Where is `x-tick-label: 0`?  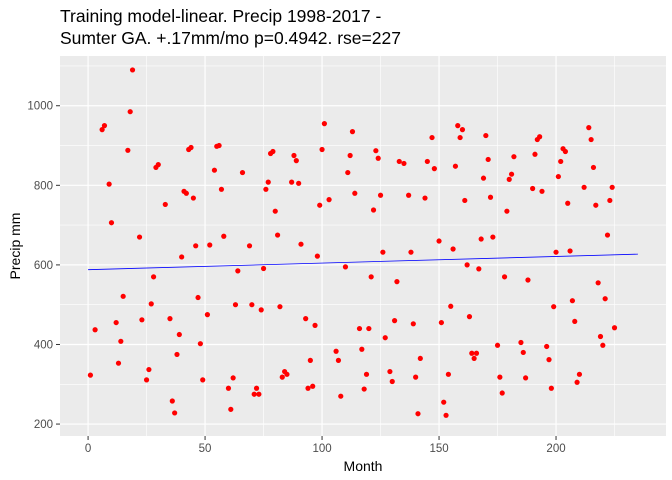
x-tick-label: 0 is located at coordinates (88, 449).